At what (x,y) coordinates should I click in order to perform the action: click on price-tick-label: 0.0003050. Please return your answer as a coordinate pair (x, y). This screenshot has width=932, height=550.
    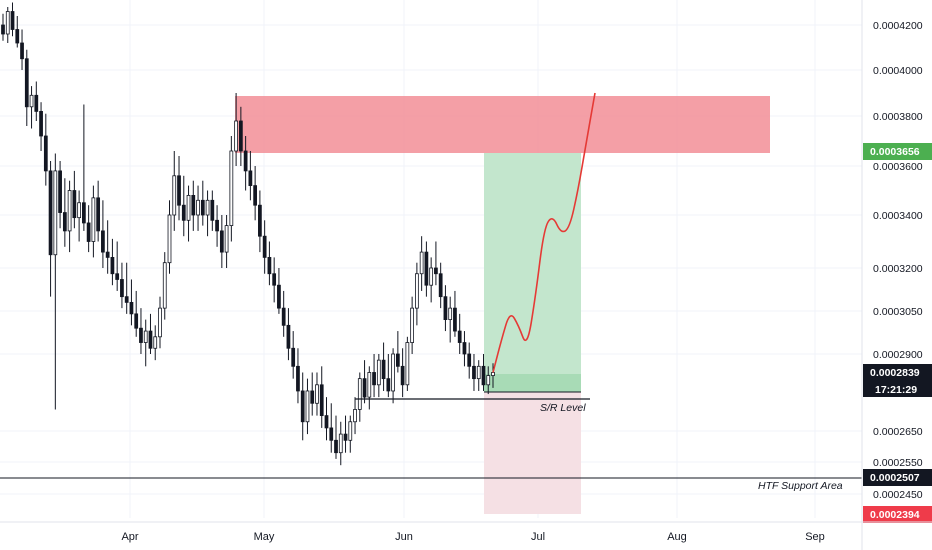
    Looking at the image, I should click on (898, 312).